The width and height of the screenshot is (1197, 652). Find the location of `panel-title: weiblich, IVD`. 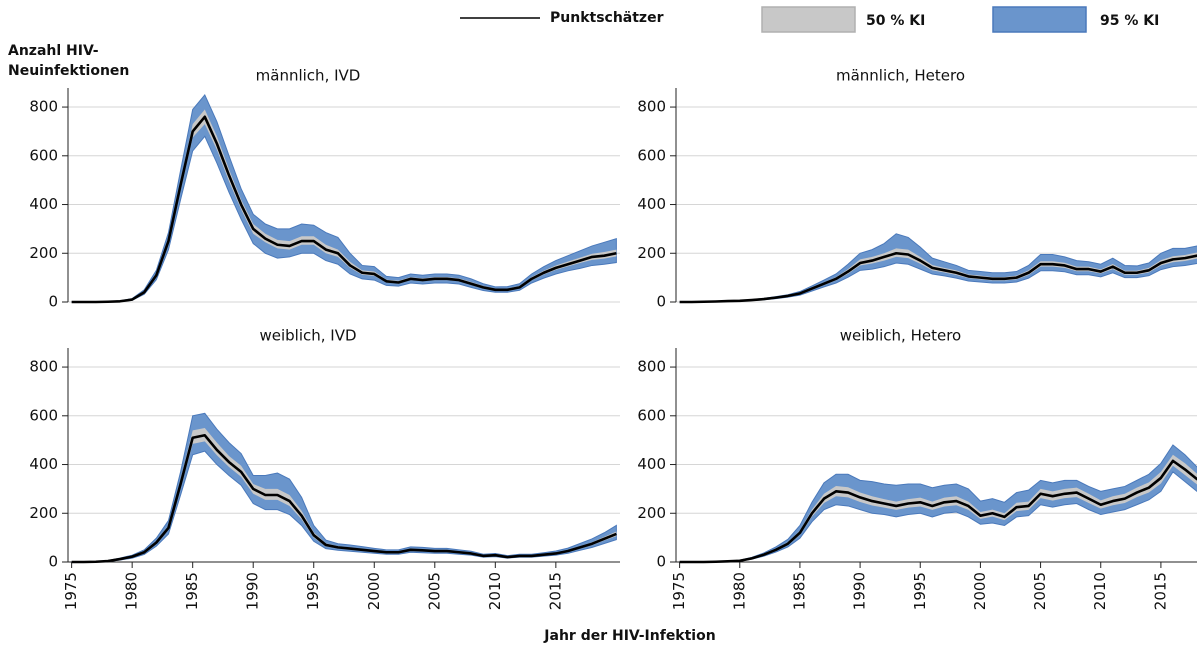

panel-title: weiblich, IVD is located at coordinates (307, 336).